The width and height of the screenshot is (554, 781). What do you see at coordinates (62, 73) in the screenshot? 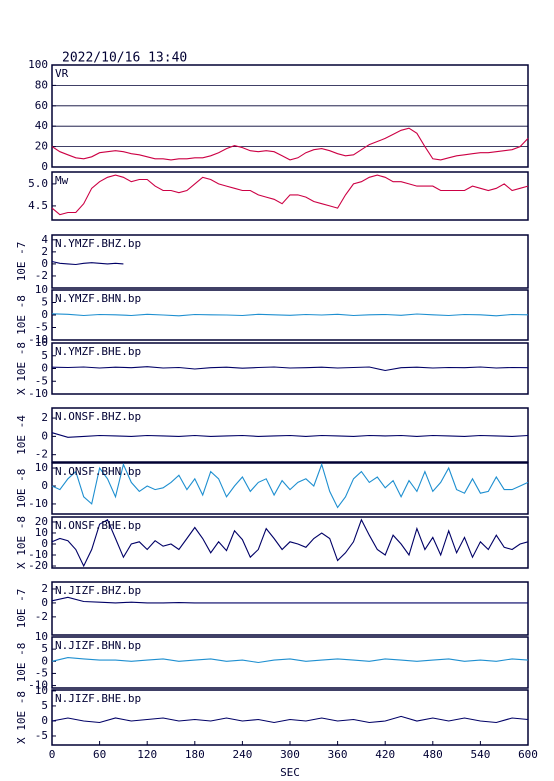
I see `panel-title: VR` at bounding box center [62, 73].